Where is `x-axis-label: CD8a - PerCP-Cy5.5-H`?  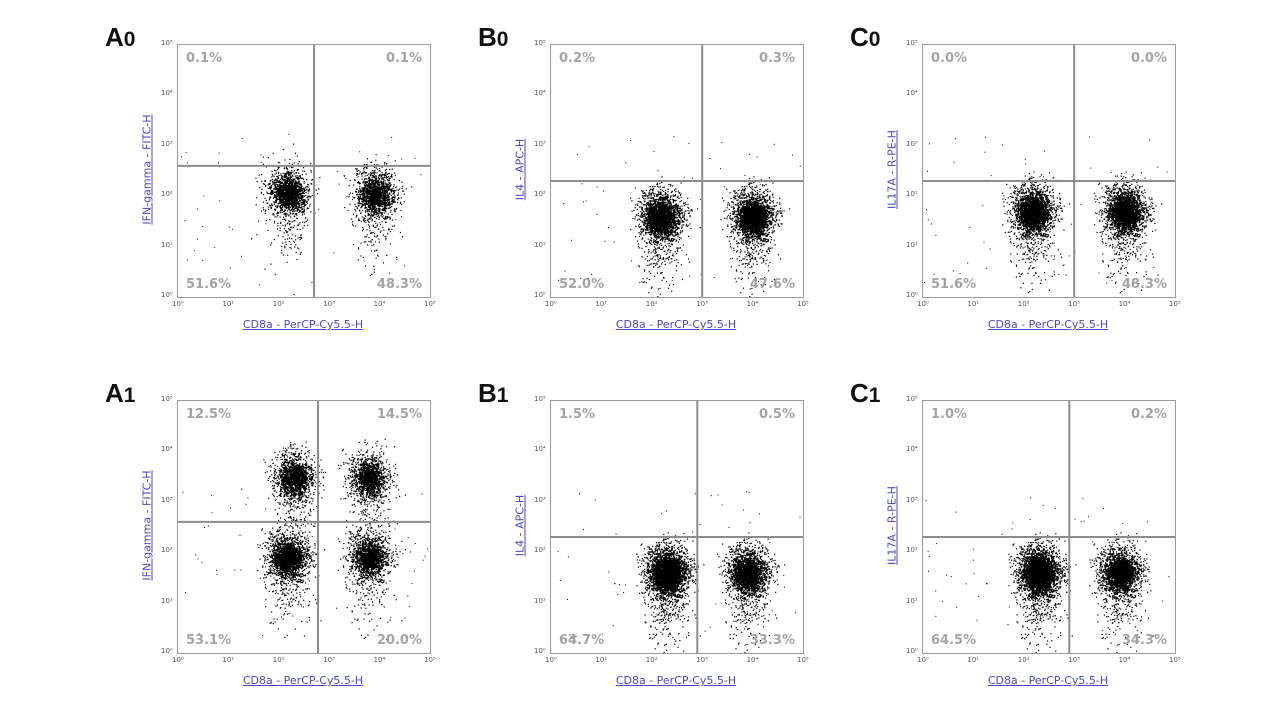 x-axis-label: CD8a - PerCP-Cy5.5-H is located at coordinates (303, 324).